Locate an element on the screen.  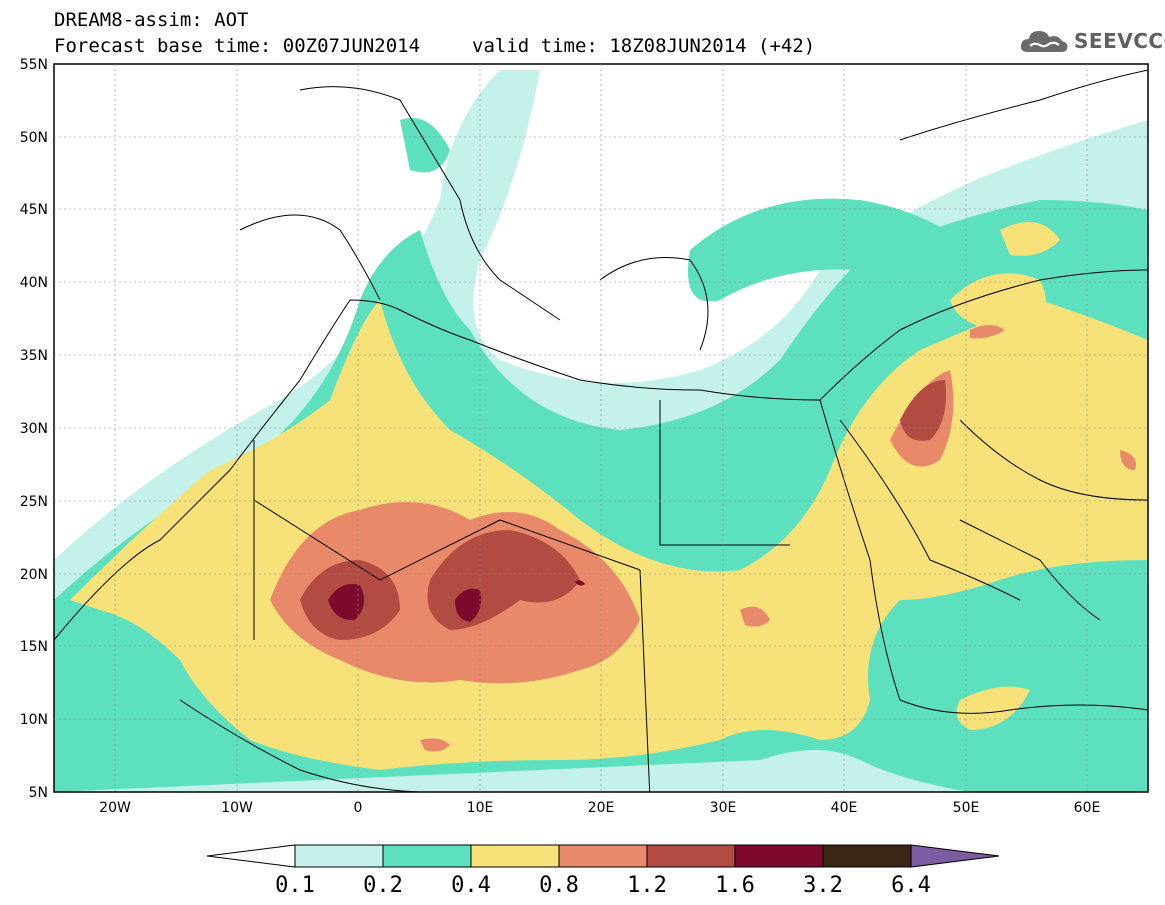
logo-text: SEEVCCC is located at coordinates (1119, 41).